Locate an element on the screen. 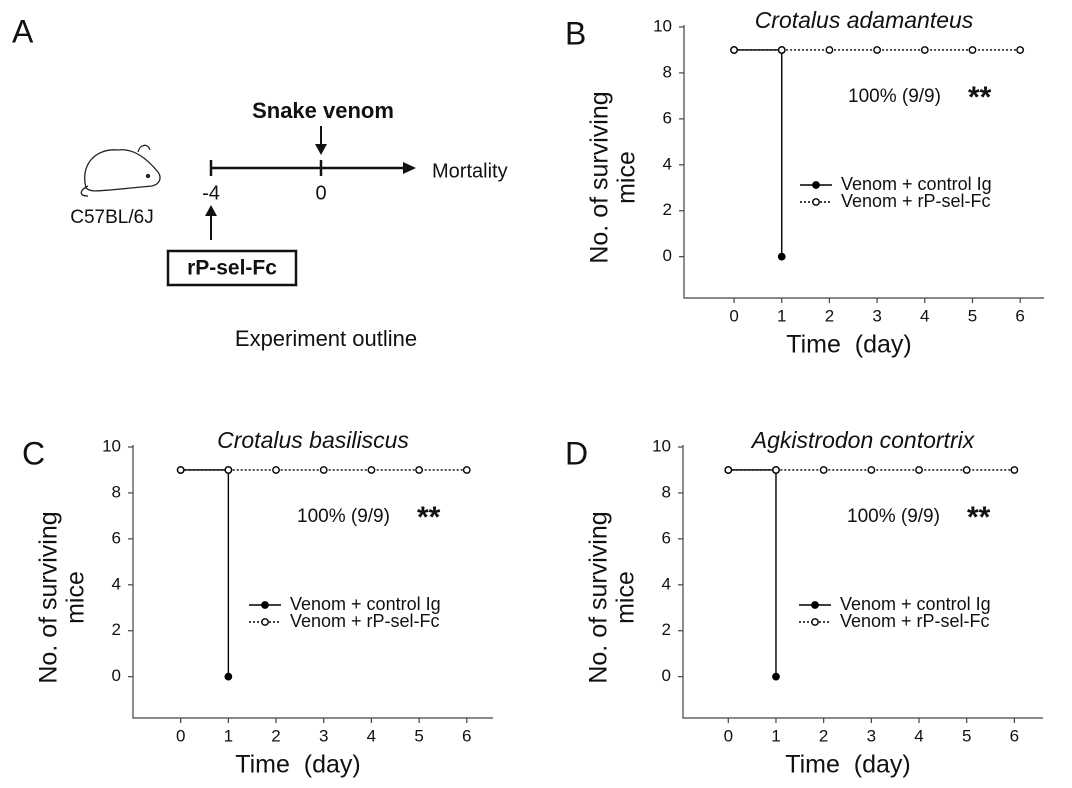 The height and width of the screenshot is (788, 1072). panel-label: D is located at coordinates (576, 453).